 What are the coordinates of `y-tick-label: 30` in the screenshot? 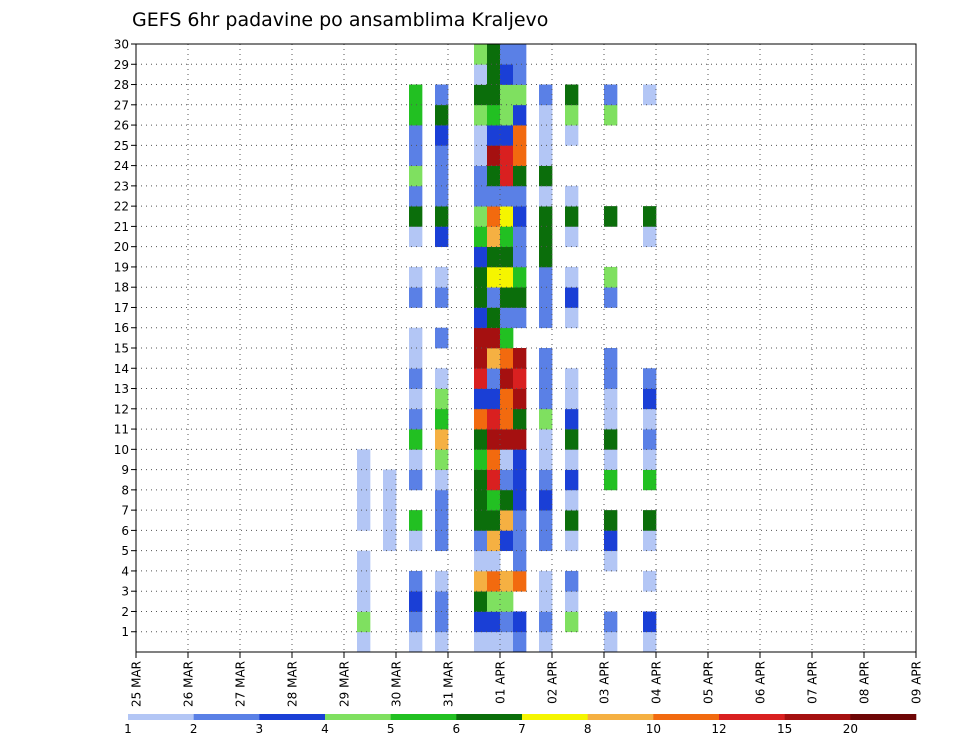 It's located at (121, 45).